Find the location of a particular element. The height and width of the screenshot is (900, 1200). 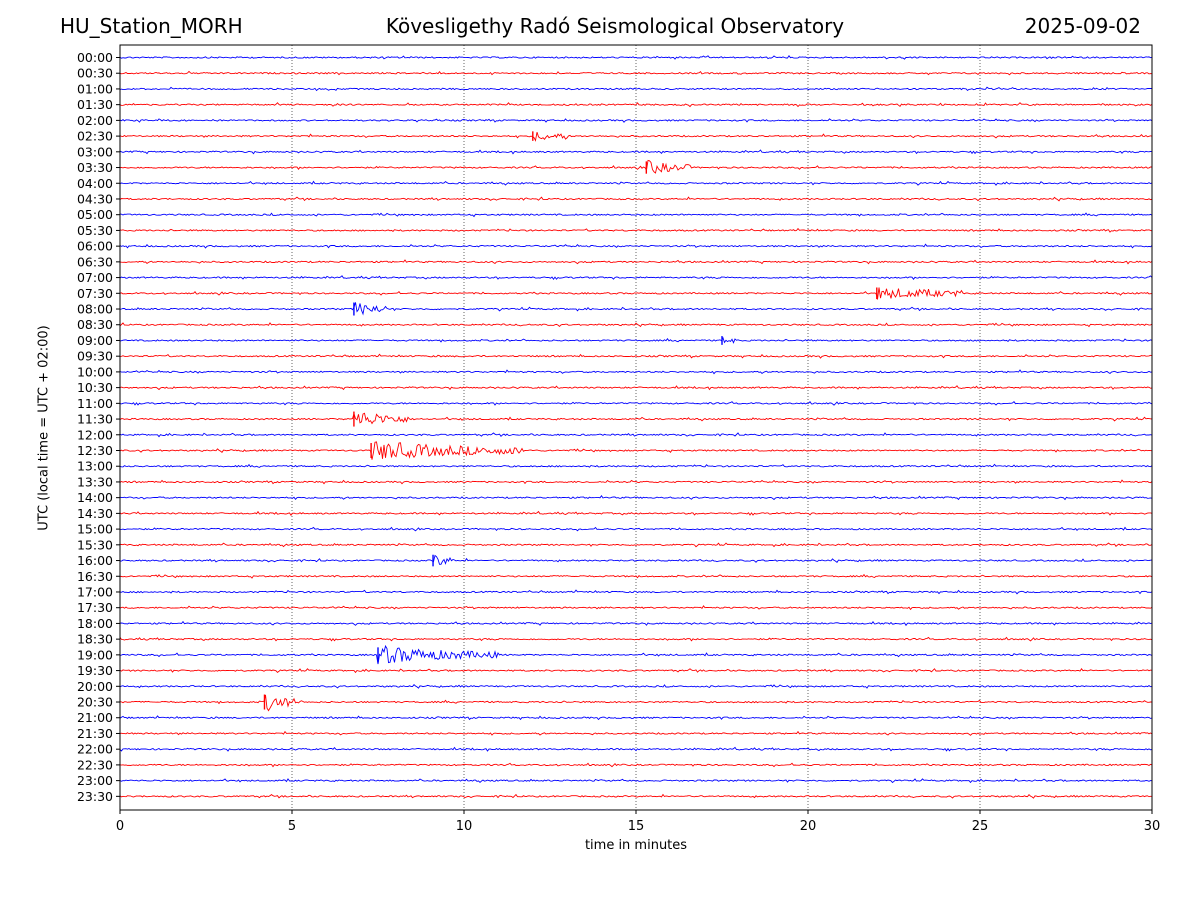

y-tick-label: 08:00 is located at coordinates (95, 309).